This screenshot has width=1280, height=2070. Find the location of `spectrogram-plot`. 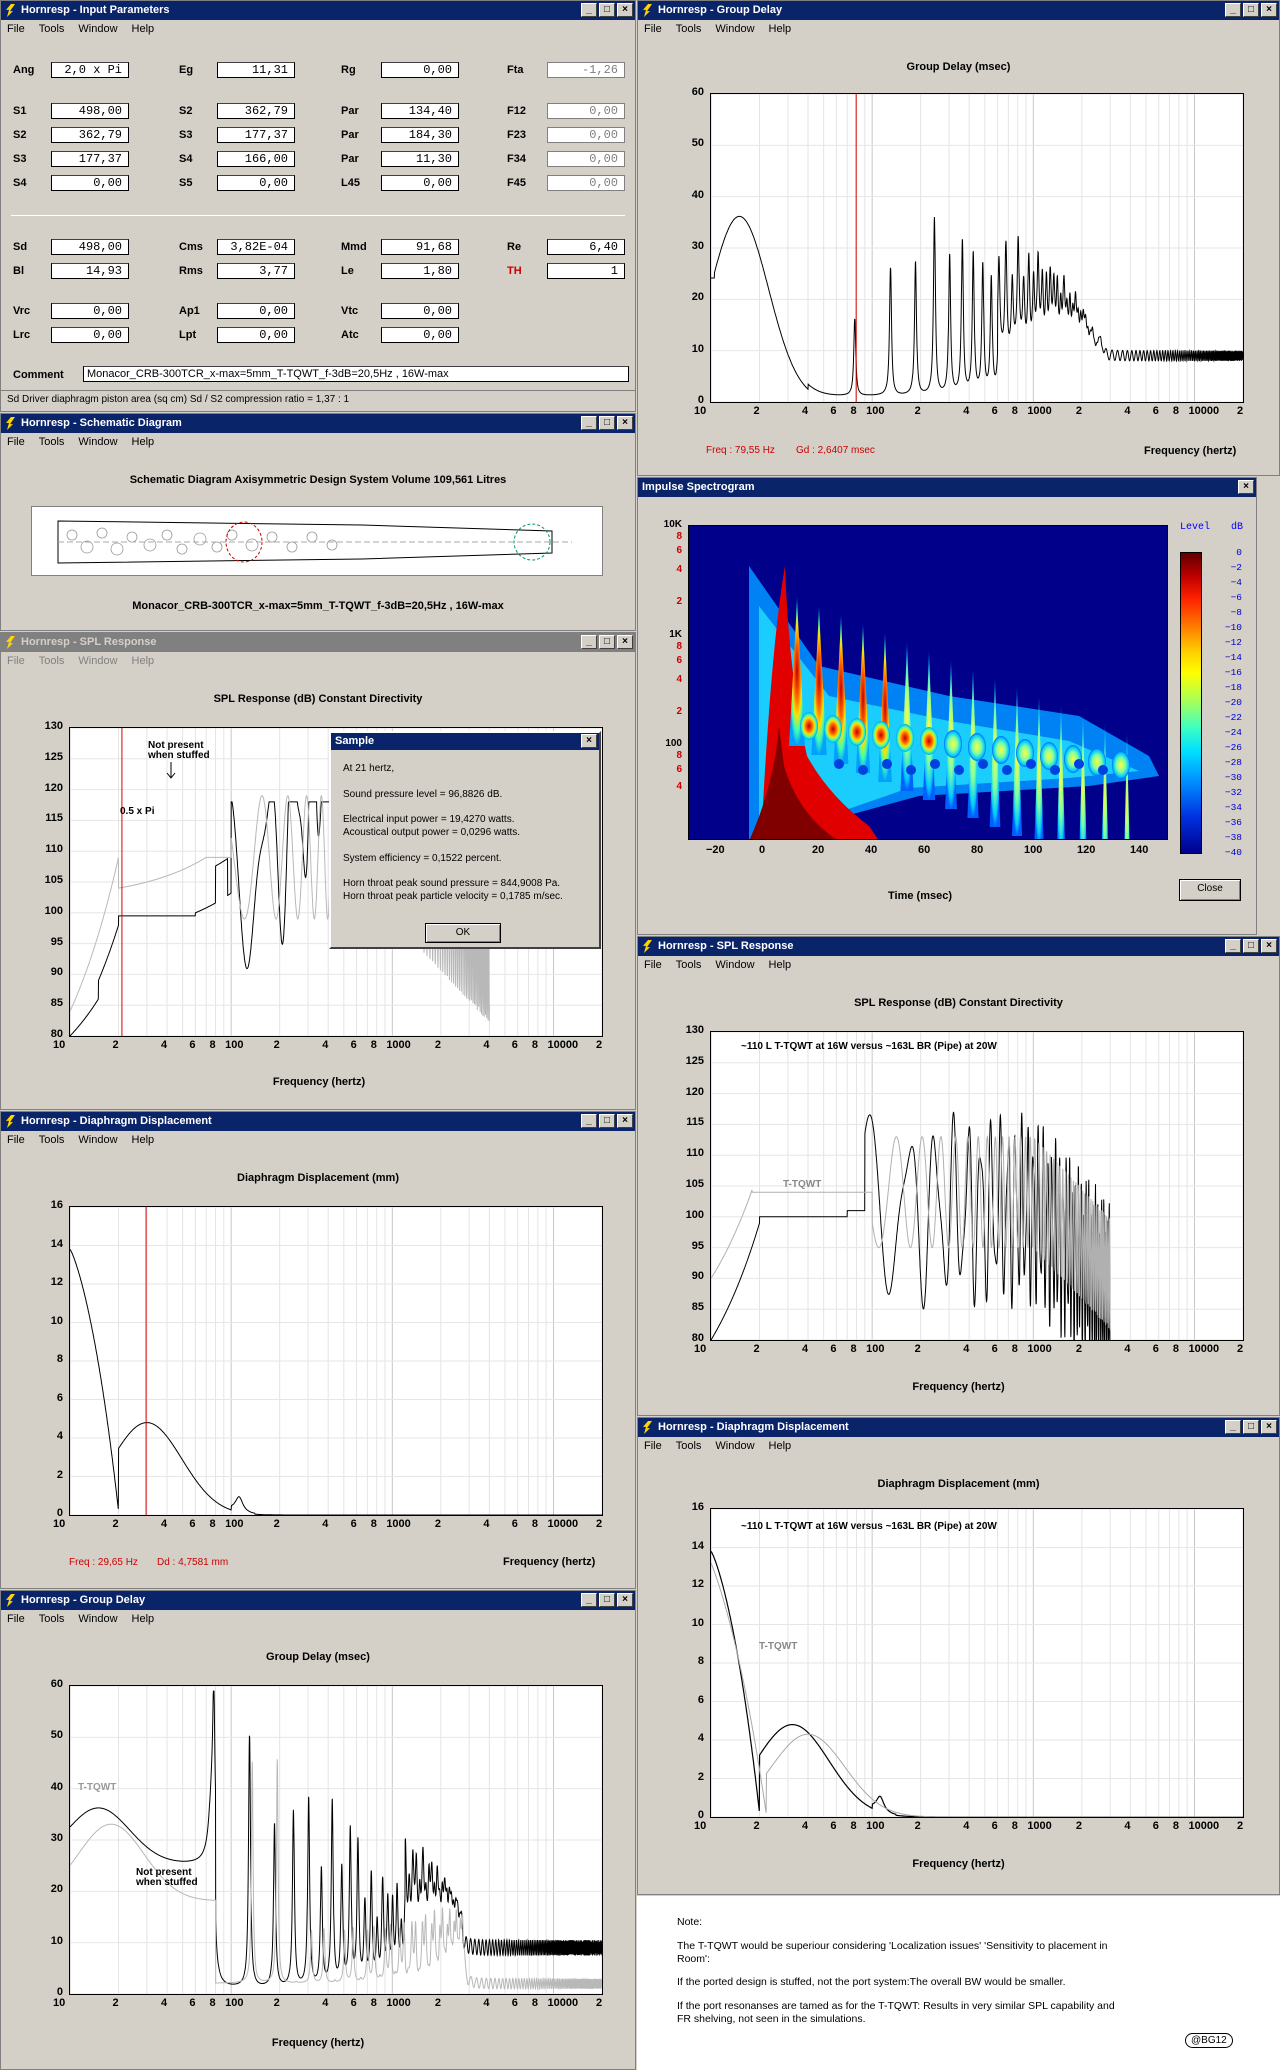

spectrogram-plot is located at coordinates (928, 682).